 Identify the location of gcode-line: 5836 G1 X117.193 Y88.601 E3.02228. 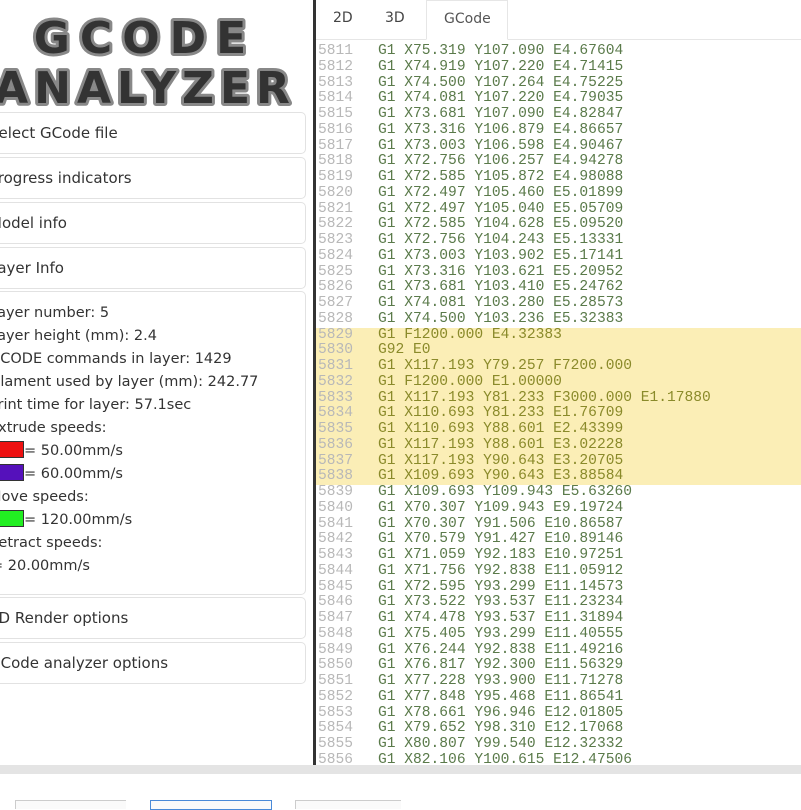
(558, 445).